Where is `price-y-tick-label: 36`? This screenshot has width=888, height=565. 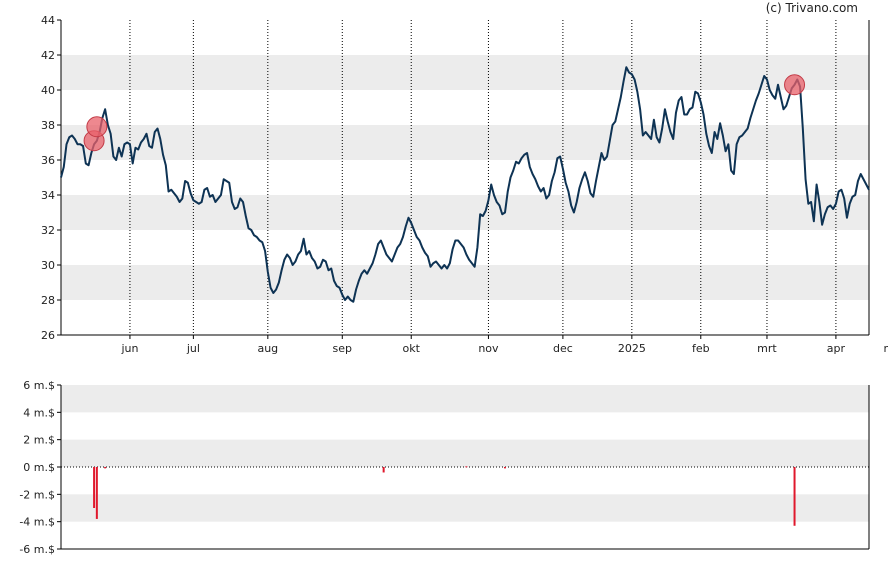 price-y-tick-label: 36 is located at coordinates (48, 160).